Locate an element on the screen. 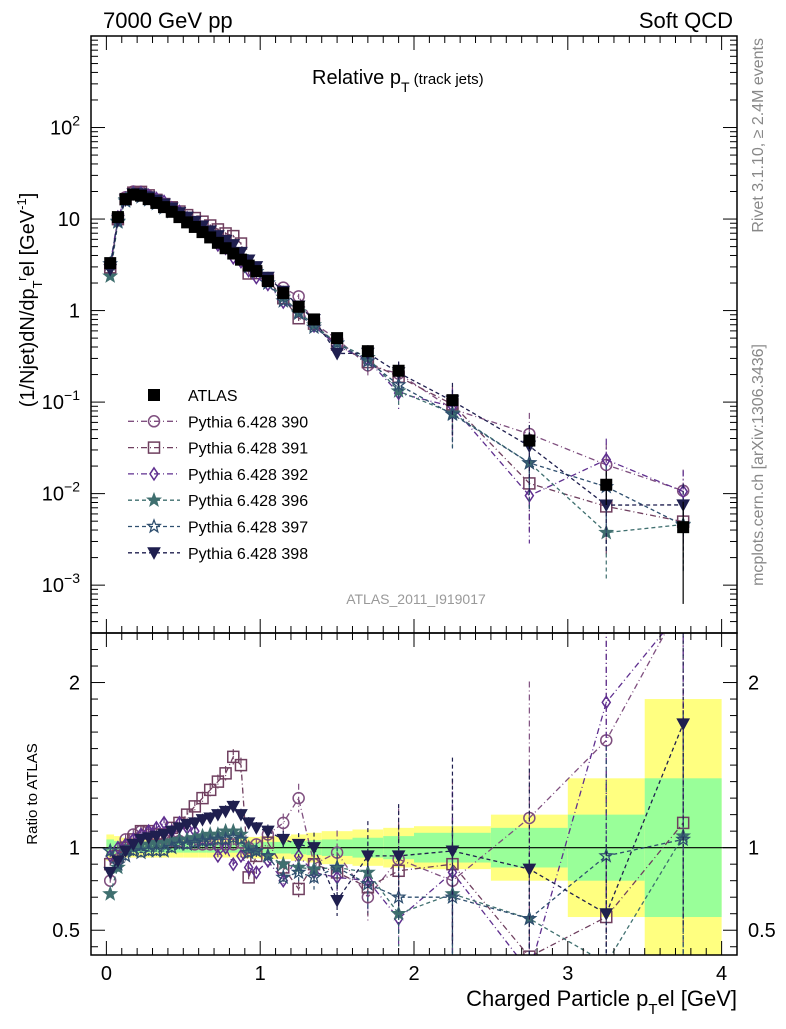 This screenshot has height=1029, width=786. y-tick-exponent: −2 is located at coordinates (72, 487).